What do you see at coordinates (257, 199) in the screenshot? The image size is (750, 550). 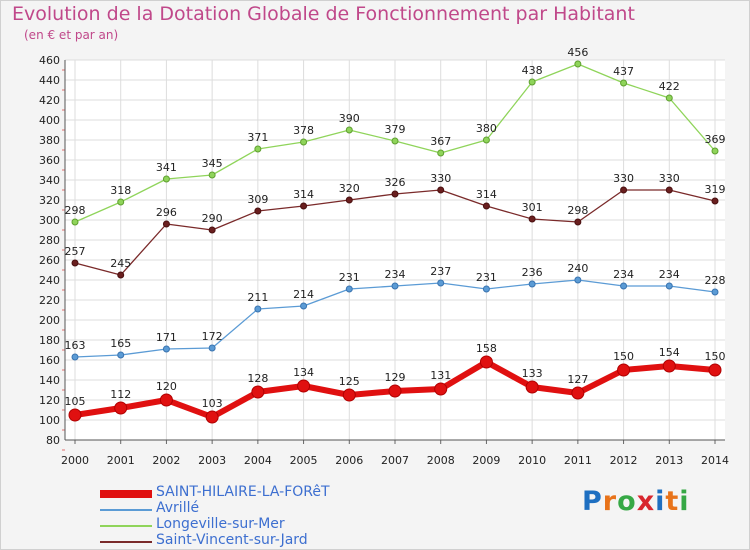 I see `data-label: 309` at bounding box center [257, 199].